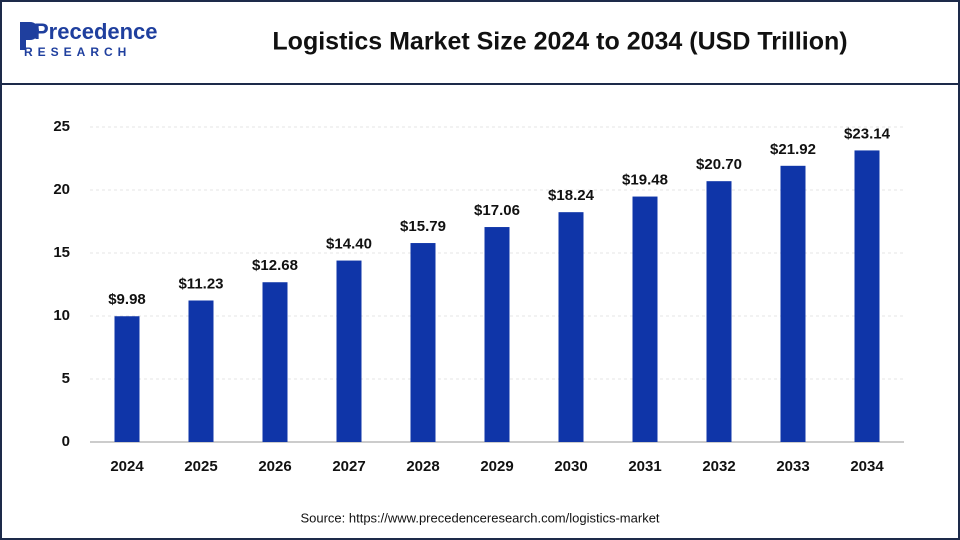  I want to click on value-label: $21.92, so click(793, 149).